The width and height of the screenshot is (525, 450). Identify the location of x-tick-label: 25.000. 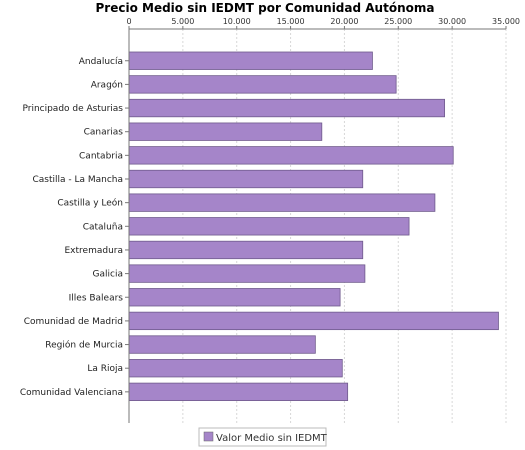
(398, 21).